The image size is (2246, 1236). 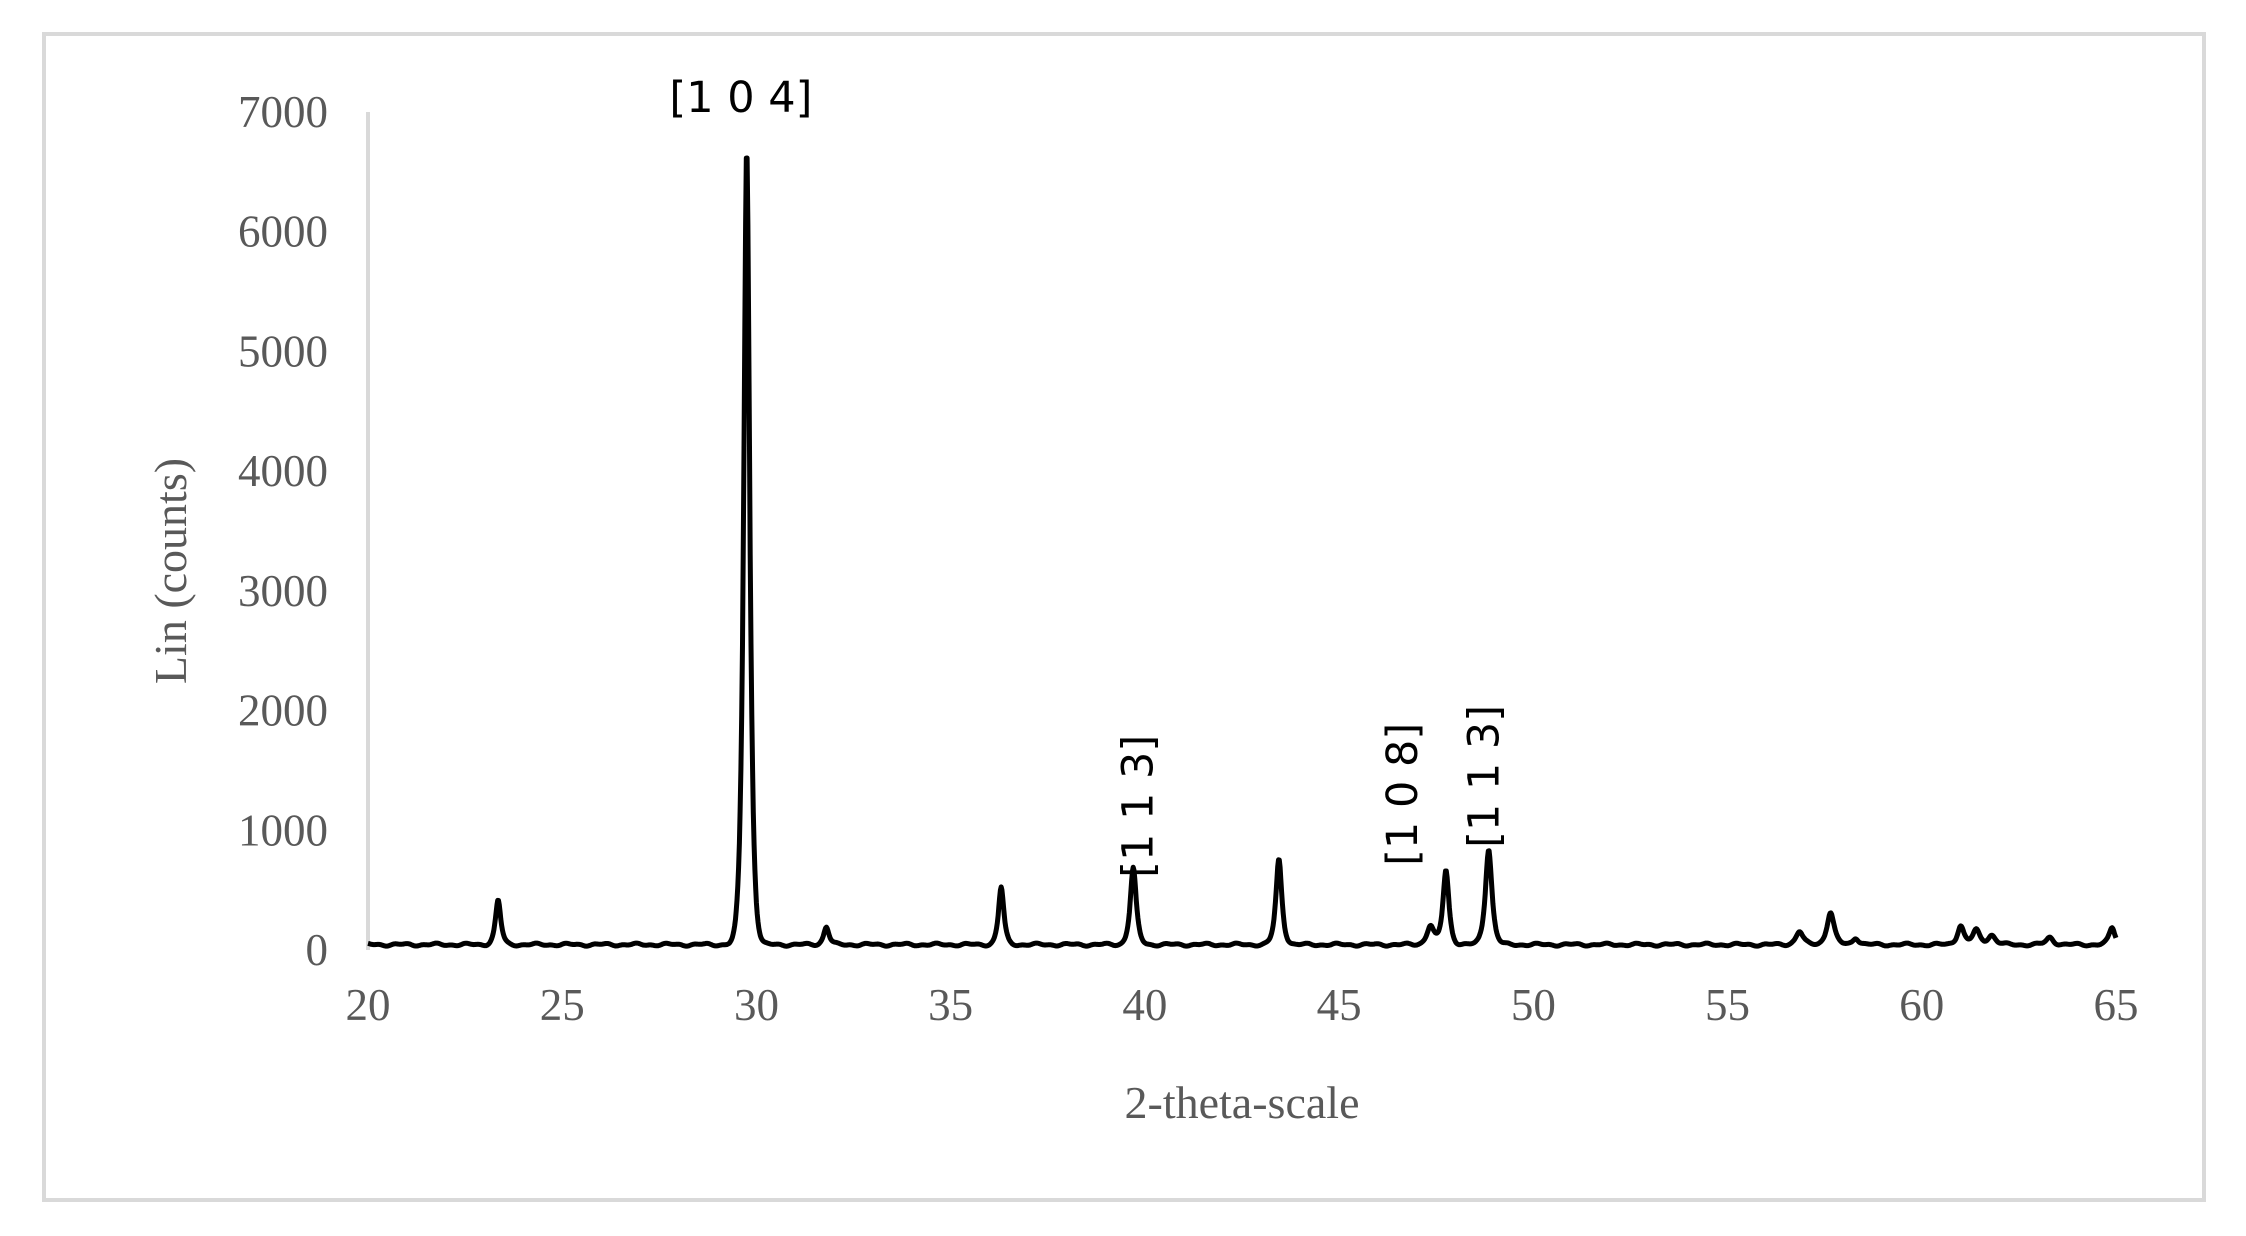 What do you see at coordinates (283, 591) in the screenshot?
I see `y-tick-label: 3000` at bounding box center [283, 591].